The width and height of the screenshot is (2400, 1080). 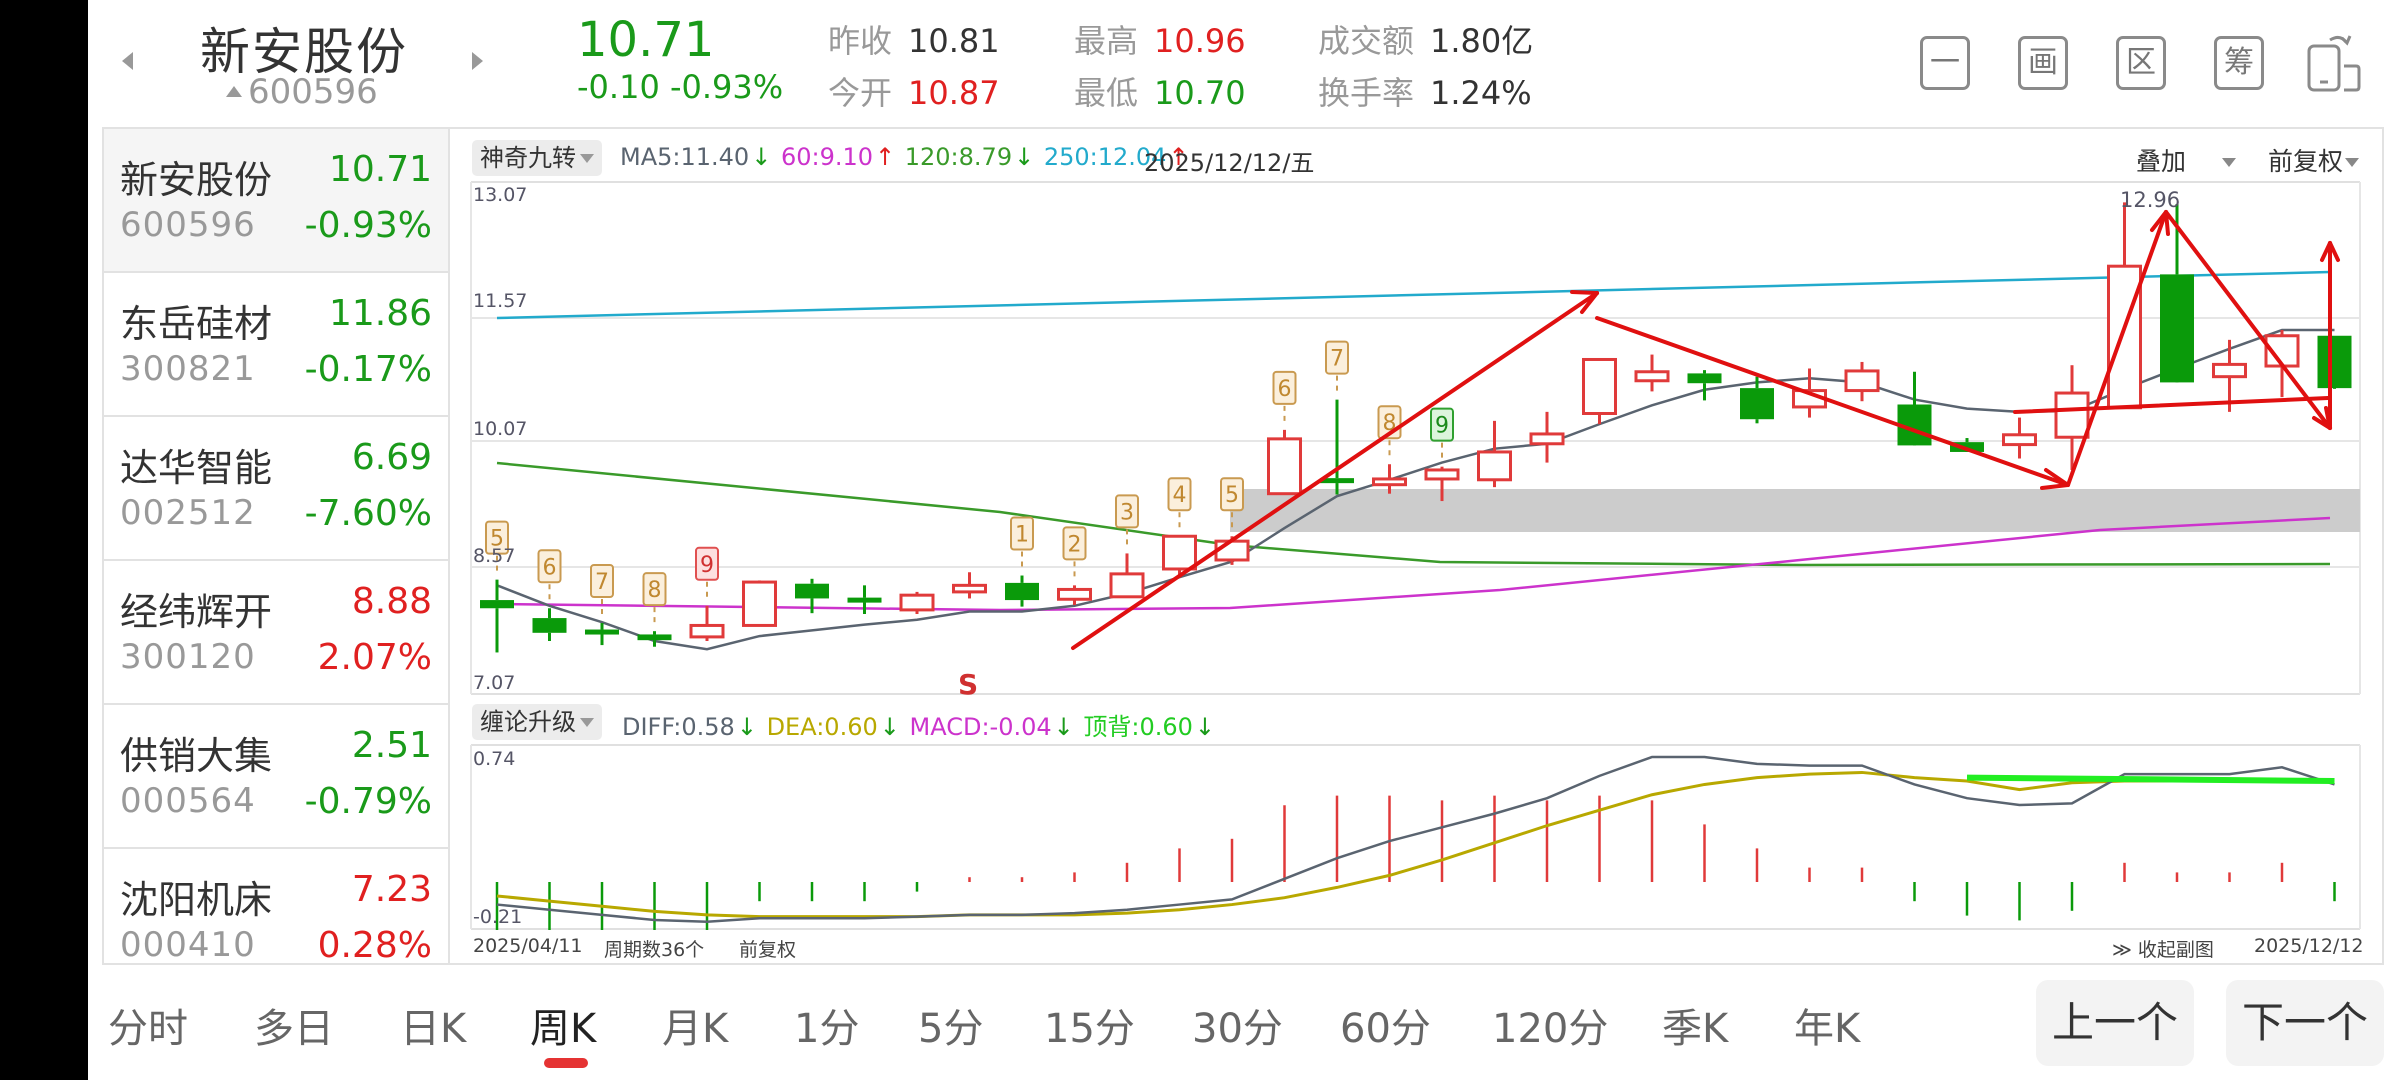 What do you see at coordinates (2115, 1023) in the screenshot?
I see `previous-button: 上一个` at bounding box center [2115, 1023].